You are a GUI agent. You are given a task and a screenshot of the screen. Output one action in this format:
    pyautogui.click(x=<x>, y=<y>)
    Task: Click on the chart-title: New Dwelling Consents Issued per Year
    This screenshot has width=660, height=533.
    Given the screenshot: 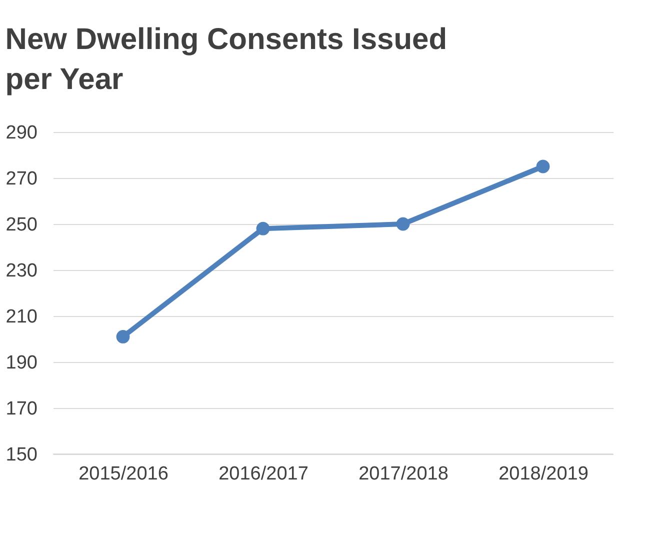 What is the action you would take?
    pyautogui.click(x=226, y=59)
    